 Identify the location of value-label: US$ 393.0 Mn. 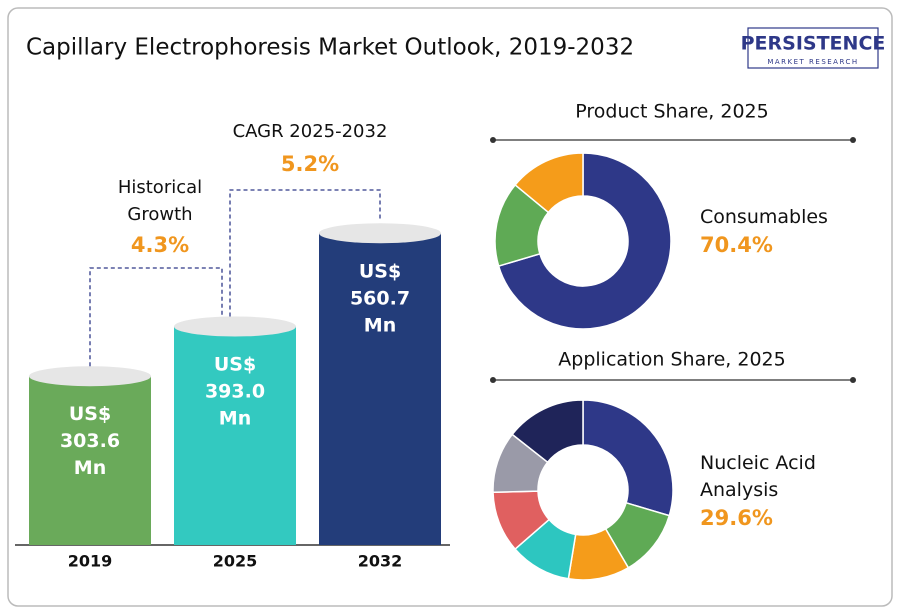
(235, 391).